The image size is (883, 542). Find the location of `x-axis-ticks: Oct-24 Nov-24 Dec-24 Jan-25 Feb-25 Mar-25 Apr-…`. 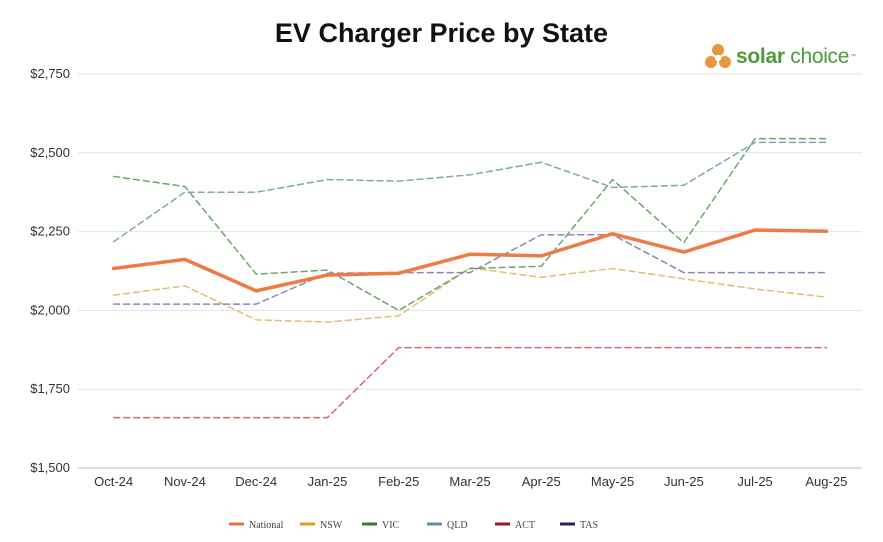

x-axis-ticks: Oct-24 Nov-24 Dec-24 Jan-25 Feb-25 Mar-25 Apr-… is located at coordinates (470, 481).